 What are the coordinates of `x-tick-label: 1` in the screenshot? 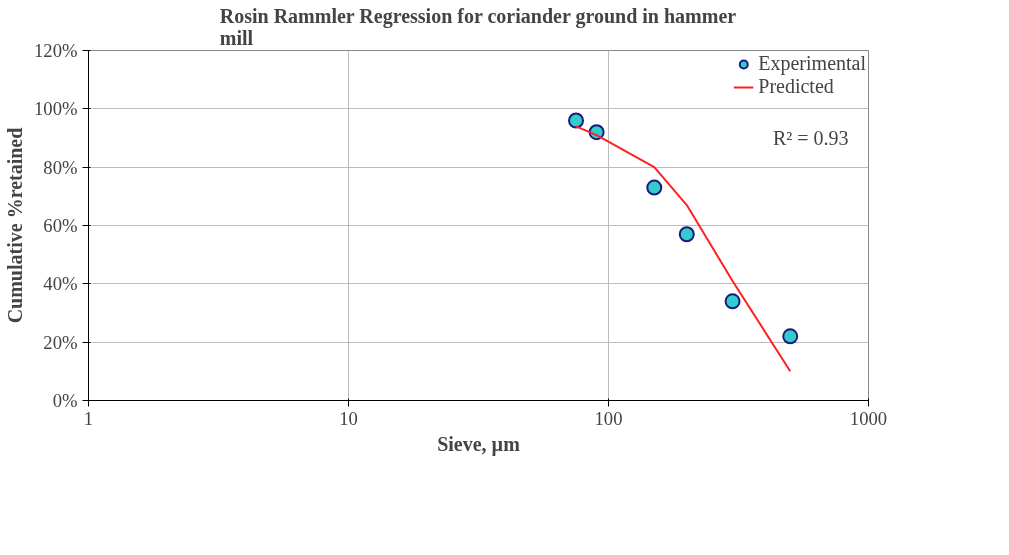 It's located at (88, 418).